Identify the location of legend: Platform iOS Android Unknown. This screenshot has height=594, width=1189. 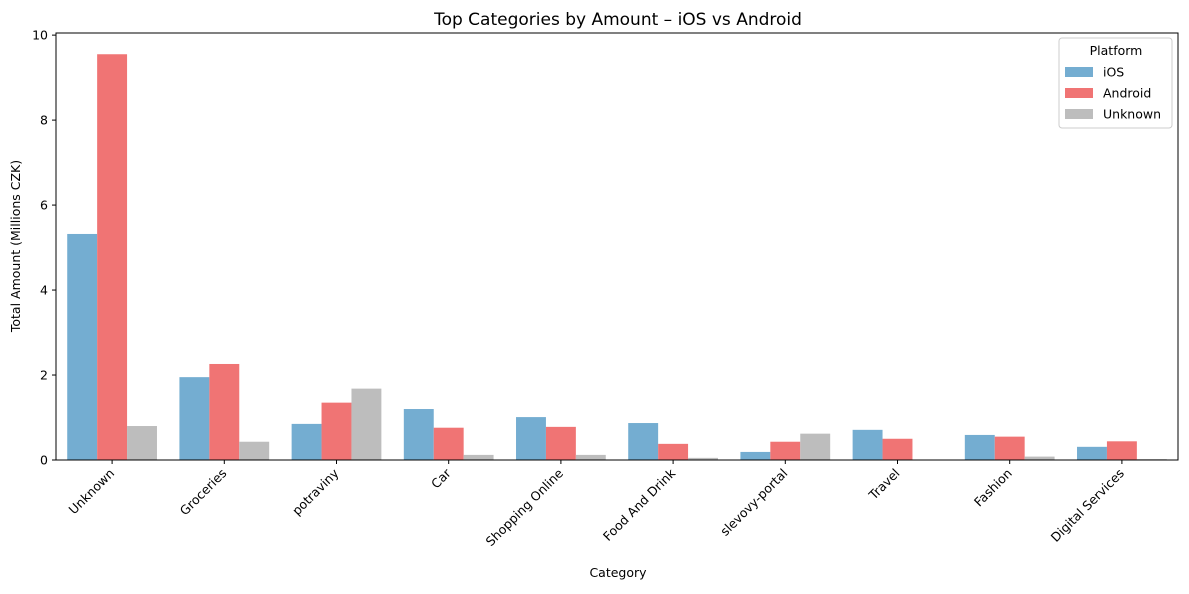
(1115, 83).